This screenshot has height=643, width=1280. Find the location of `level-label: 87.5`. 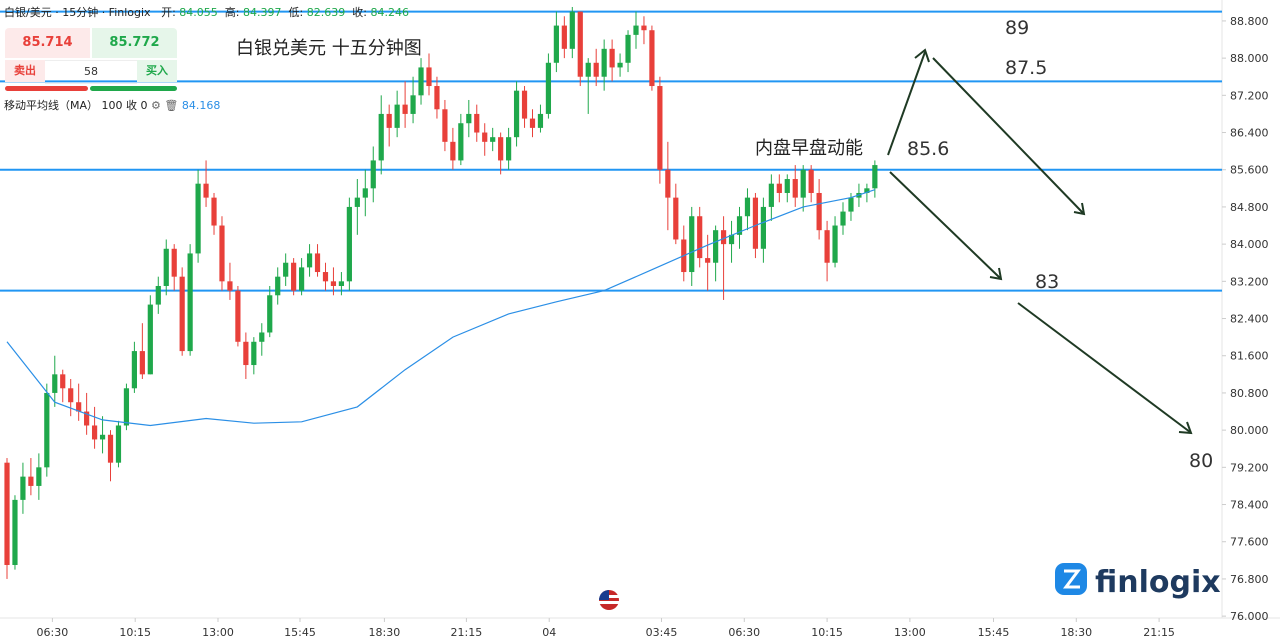

level-label: 87.5 is located at coordinates (1026, 68).